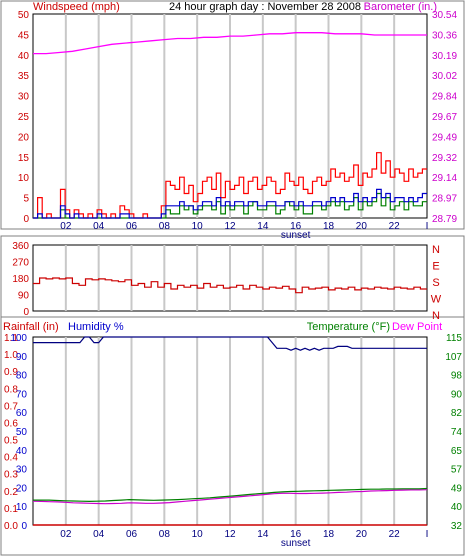  Describe the element at coordinates (24, 137) in the screenshot. I see `wind-tick-label: 20` at that location.